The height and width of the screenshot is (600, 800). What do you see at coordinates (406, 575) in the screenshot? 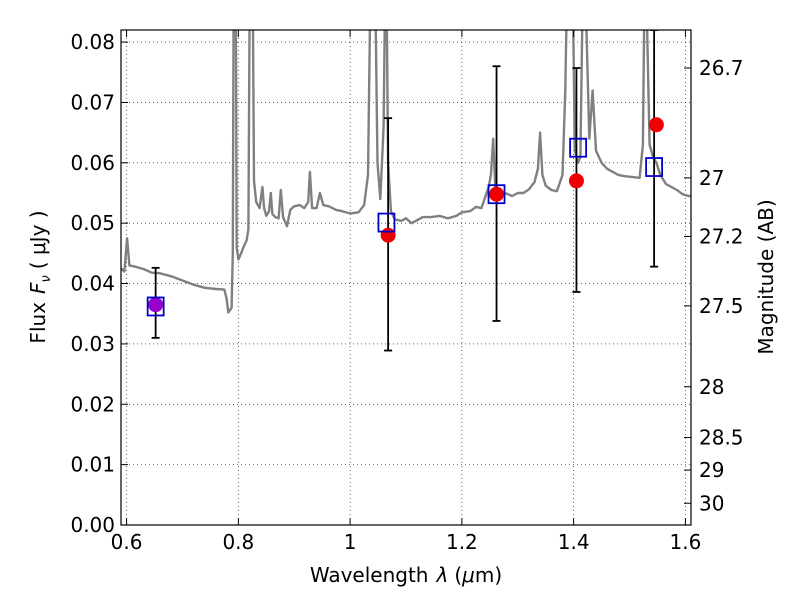
I see `x-axis-label: Wavelength λ (μm)` at bounding box center [406, 575].